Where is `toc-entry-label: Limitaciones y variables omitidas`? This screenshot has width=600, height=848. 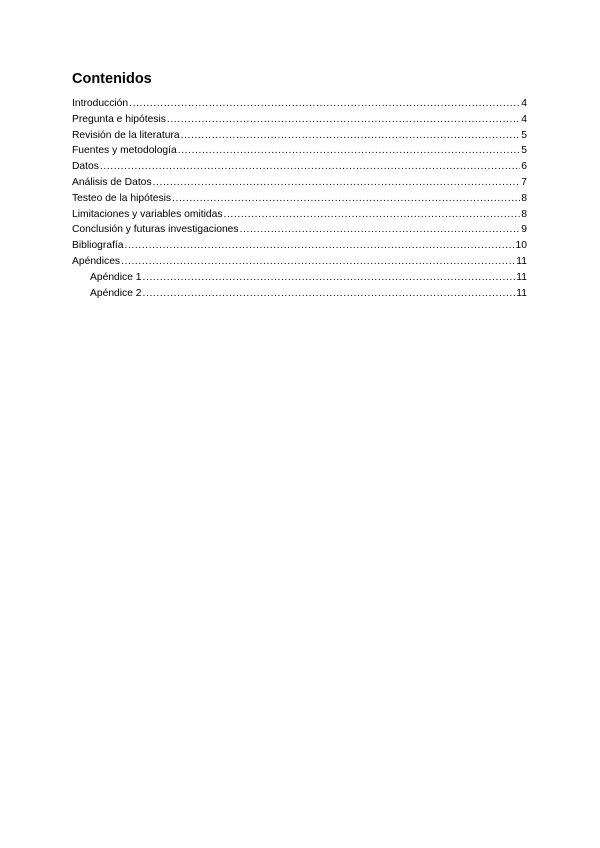 toc-entry-label: Limitaciones y variables omitidas is located at coordinates (147, 214).